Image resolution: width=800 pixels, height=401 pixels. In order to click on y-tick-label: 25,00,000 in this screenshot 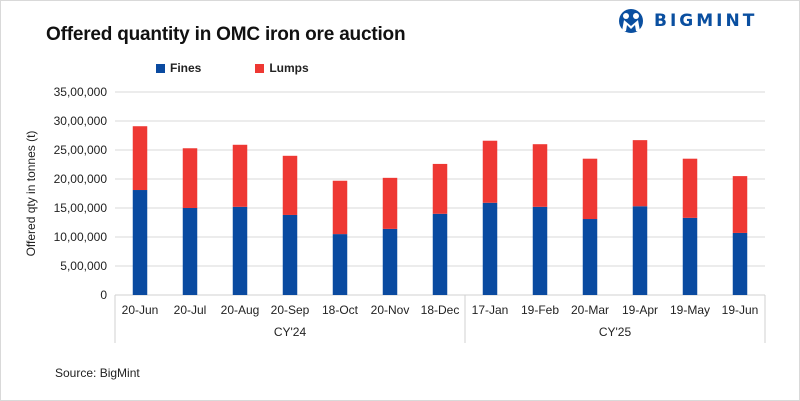, I will do `click(81, 150)`.